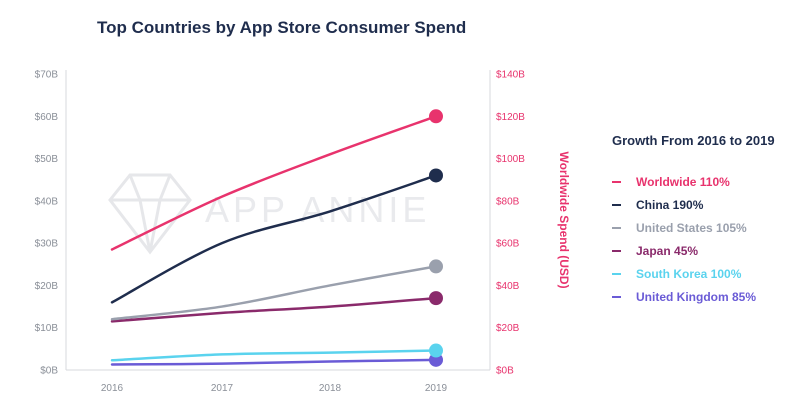 This screenshot has width=800, height=400. I want to click on left-tick-label: $20B, so click(47, 286).